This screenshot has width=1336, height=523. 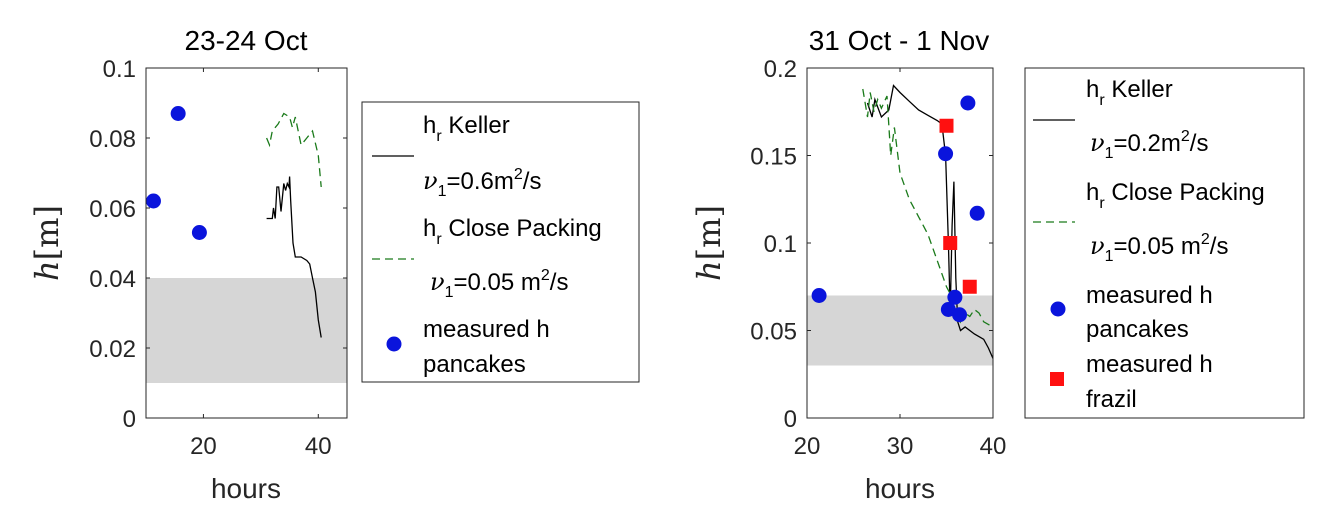 What do you see at coordinates (773, 332) in the screenshot?
I see `y-tick-label: 0.05` at bounding box center [773, 332].